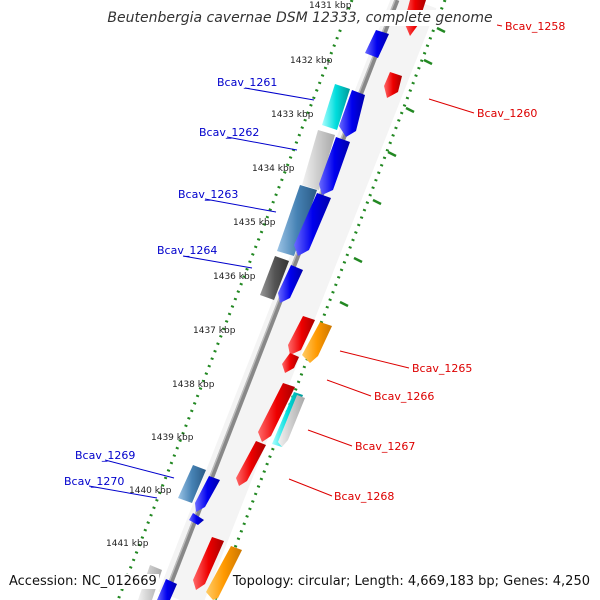 The image size is (600, 600). Describe the element at coordinates (254, 223) in the screenshot. I see `tick-label: 1435 kbp` at that location.